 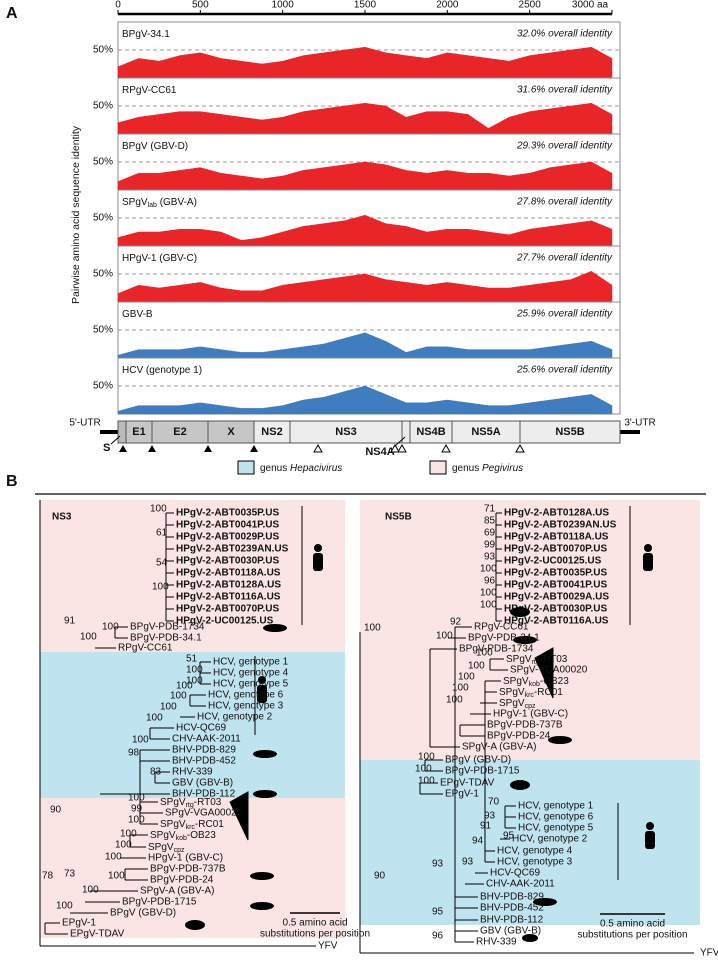 I want to click on leaf-label: BHV-PDB-829, so click(x=512, y=897).